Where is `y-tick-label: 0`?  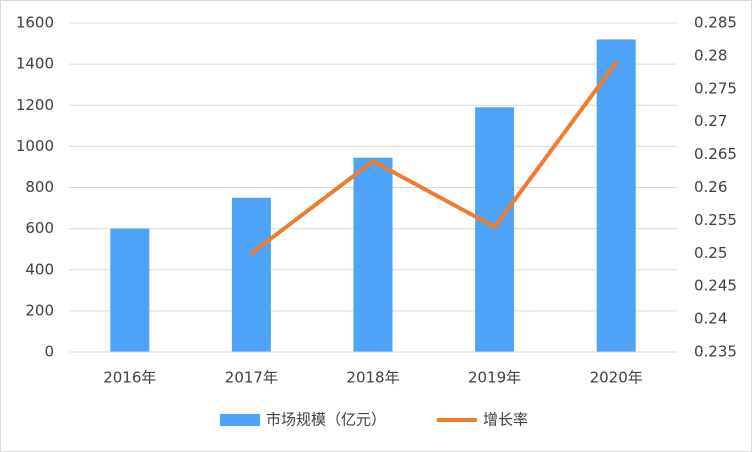
y-tick-label: 0 is located at coordinates (49, 352).